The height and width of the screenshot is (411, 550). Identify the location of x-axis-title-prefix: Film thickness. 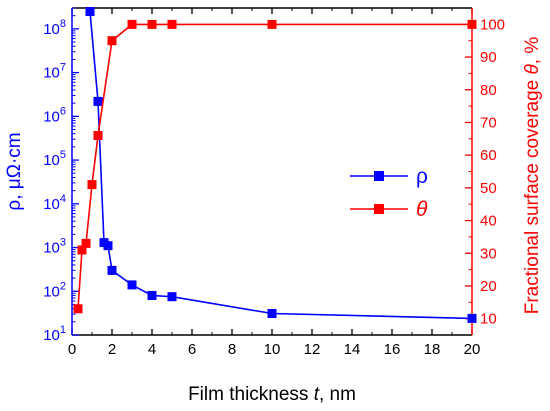
(251, 394).